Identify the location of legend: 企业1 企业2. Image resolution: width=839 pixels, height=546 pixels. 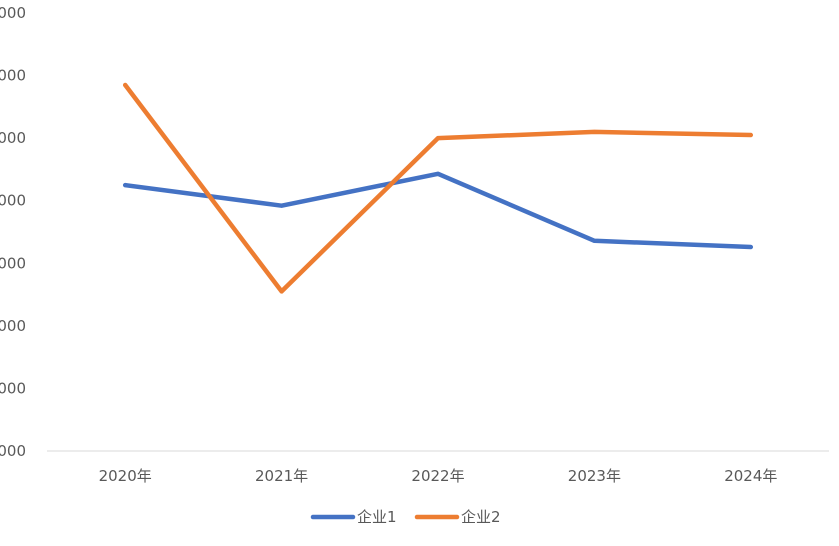
(405, 517).